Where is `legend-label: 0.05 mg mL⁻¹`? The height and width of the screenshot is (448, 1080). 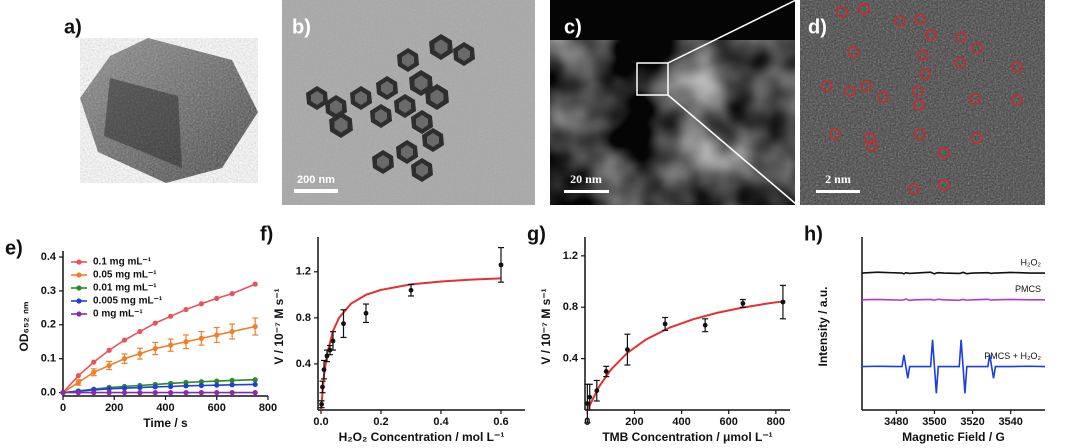 legend-label: 0.05 mg mL⁻¹ is located at coordinates (125, 275).